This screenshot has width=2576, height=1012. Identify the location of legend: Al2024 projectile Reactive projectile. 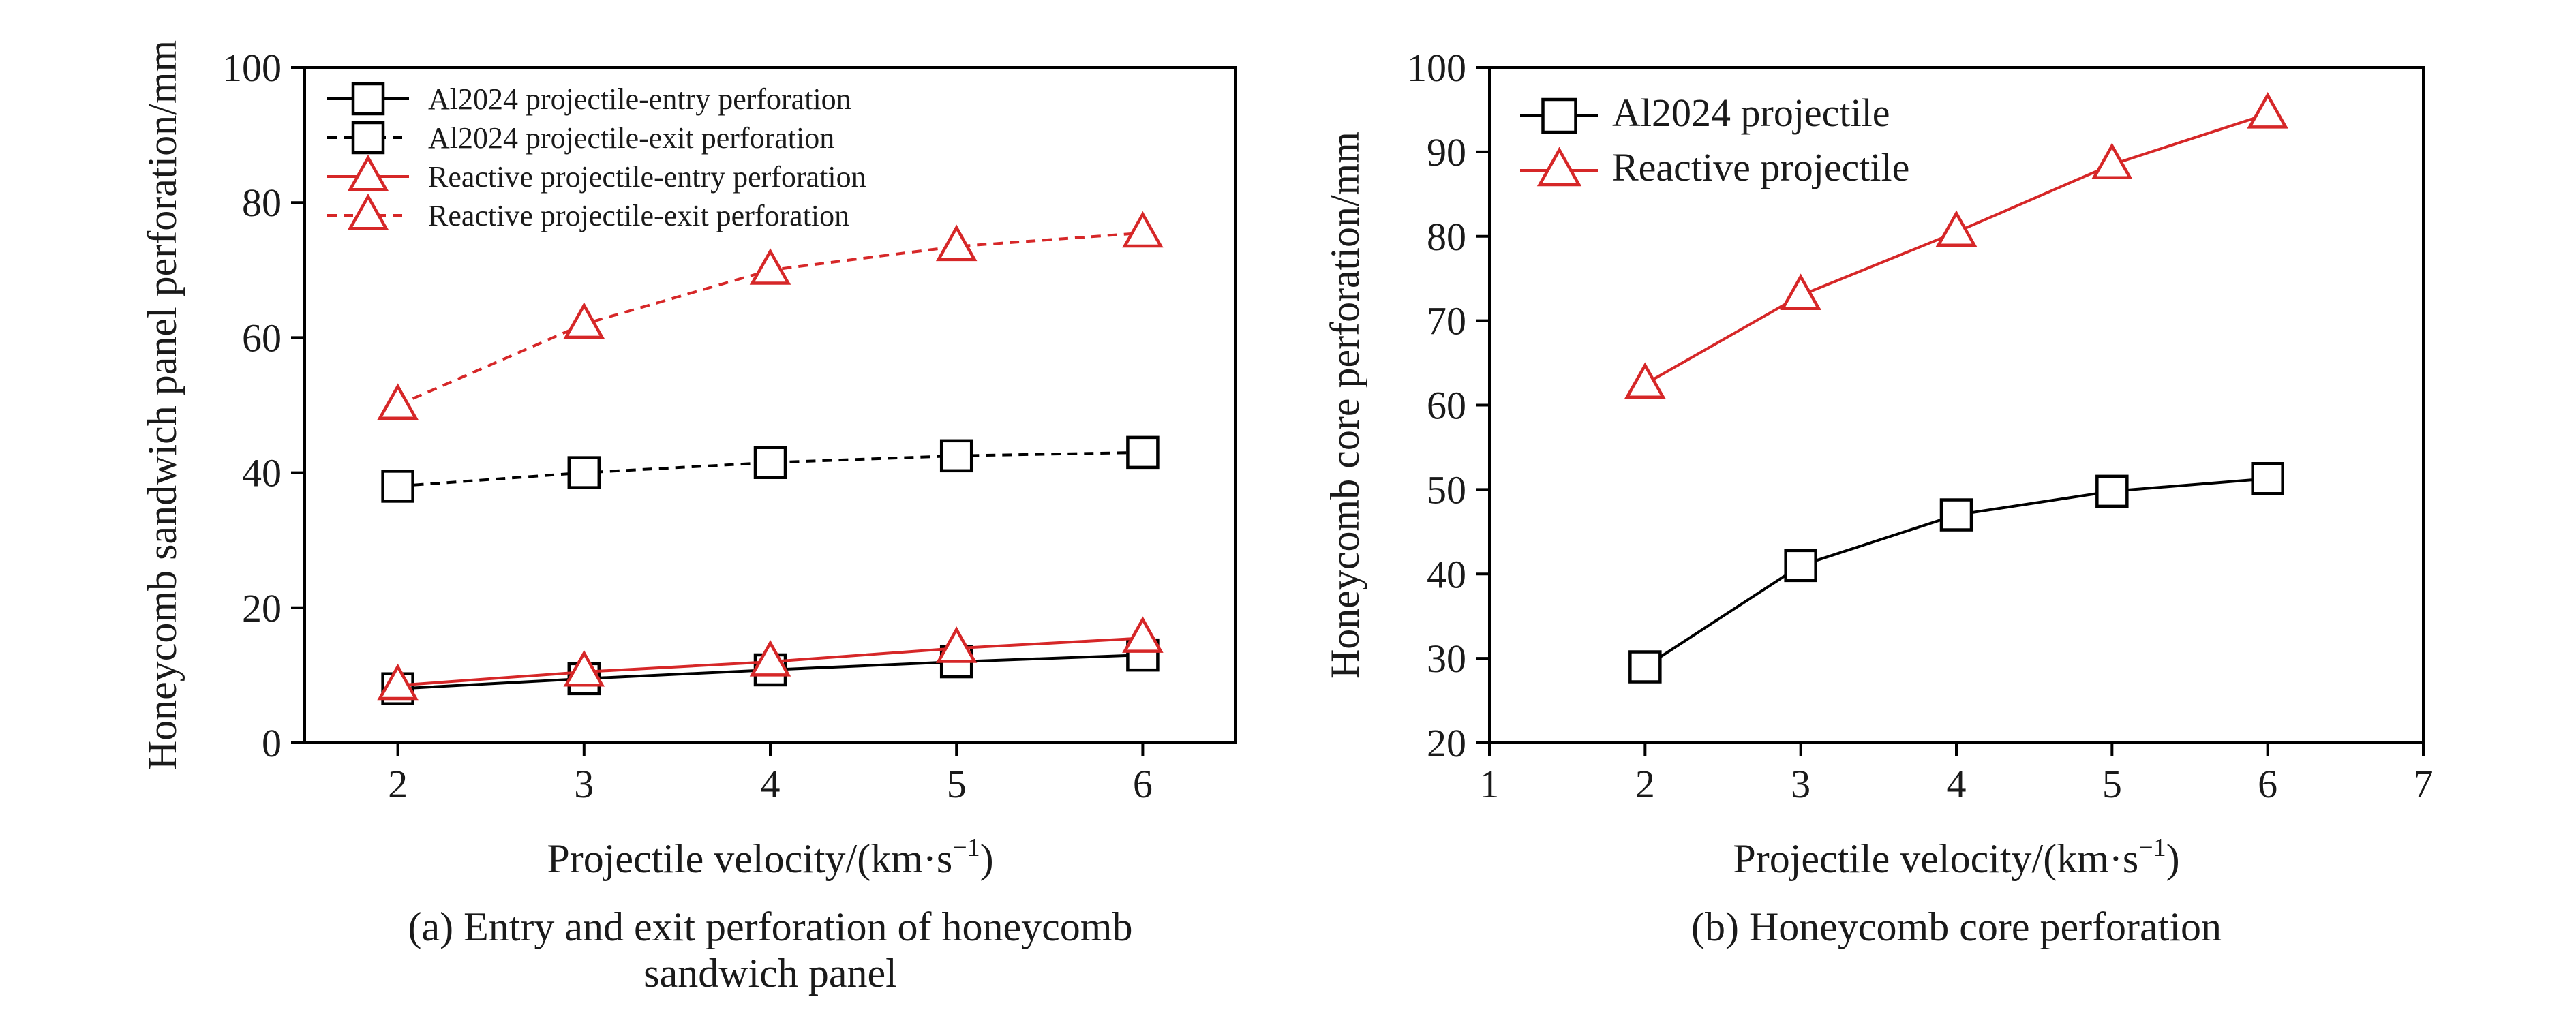
(1714, 140).